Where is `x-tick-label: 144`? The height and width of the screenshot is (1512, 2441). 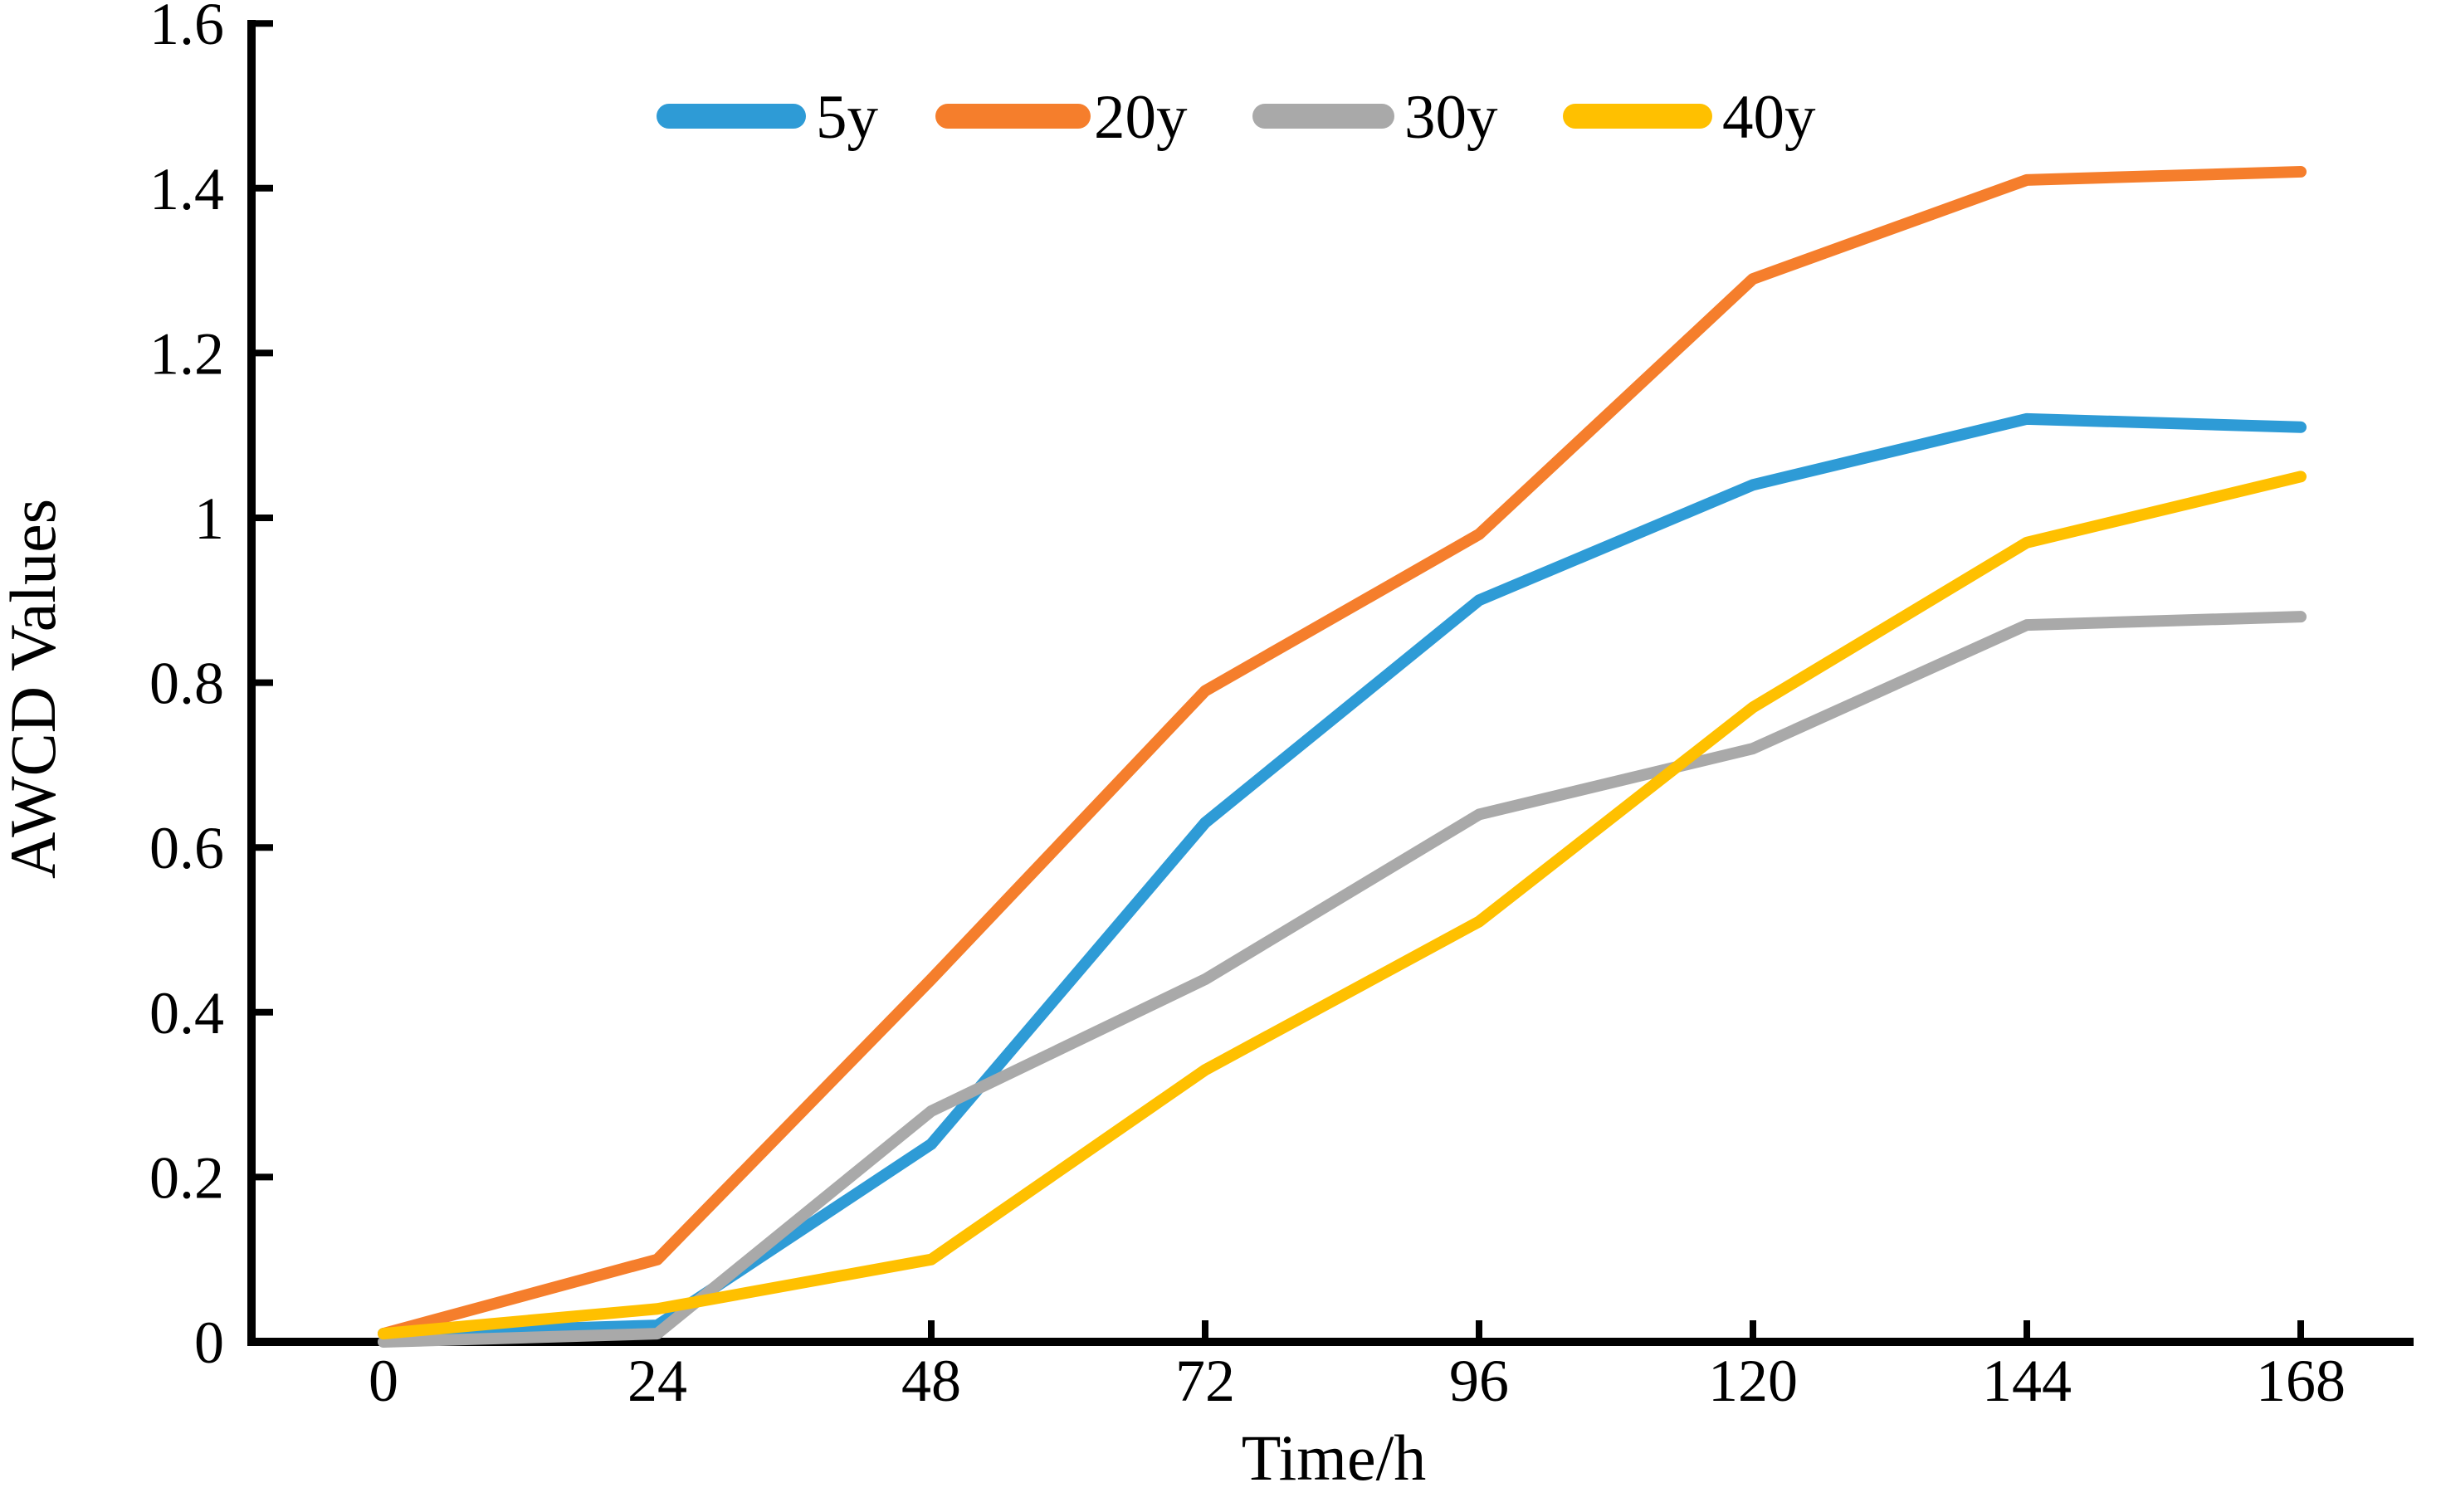 x-tick-label: 144 is located at coordinates (2027, 1381).